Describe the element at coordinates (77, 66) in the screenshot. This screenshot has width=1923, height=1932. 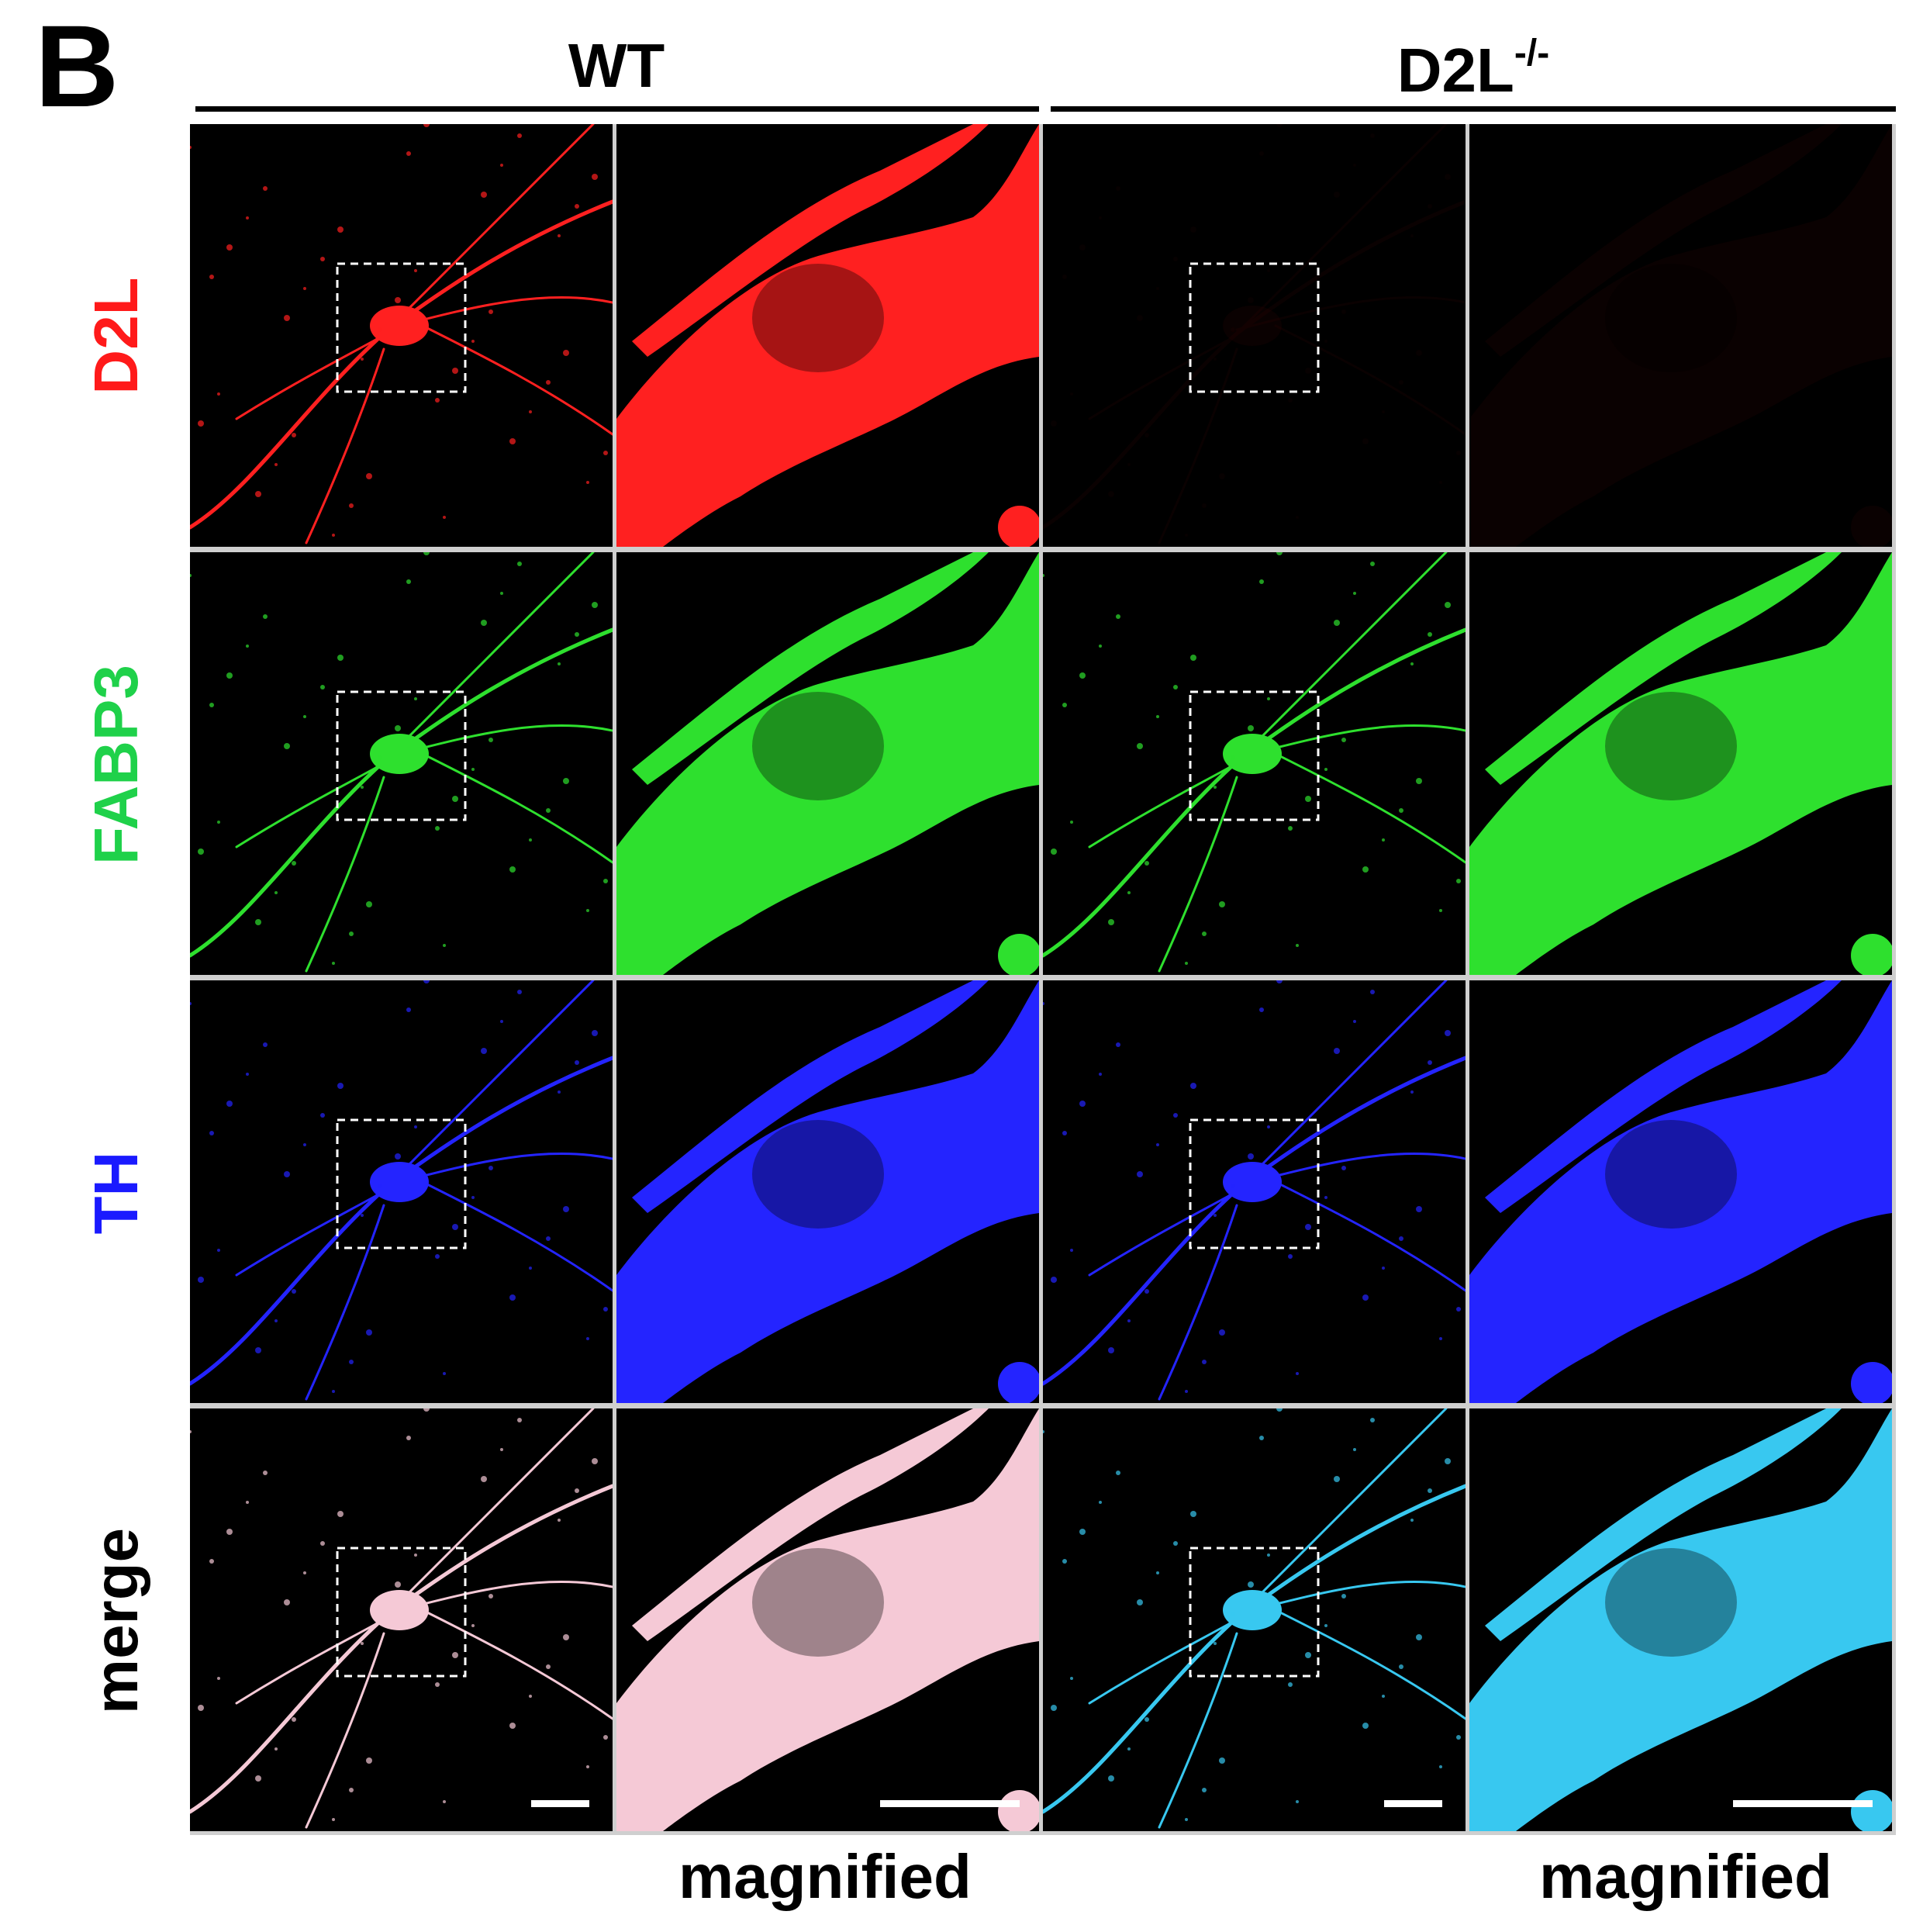
I see `panel-letter: B` at that location.